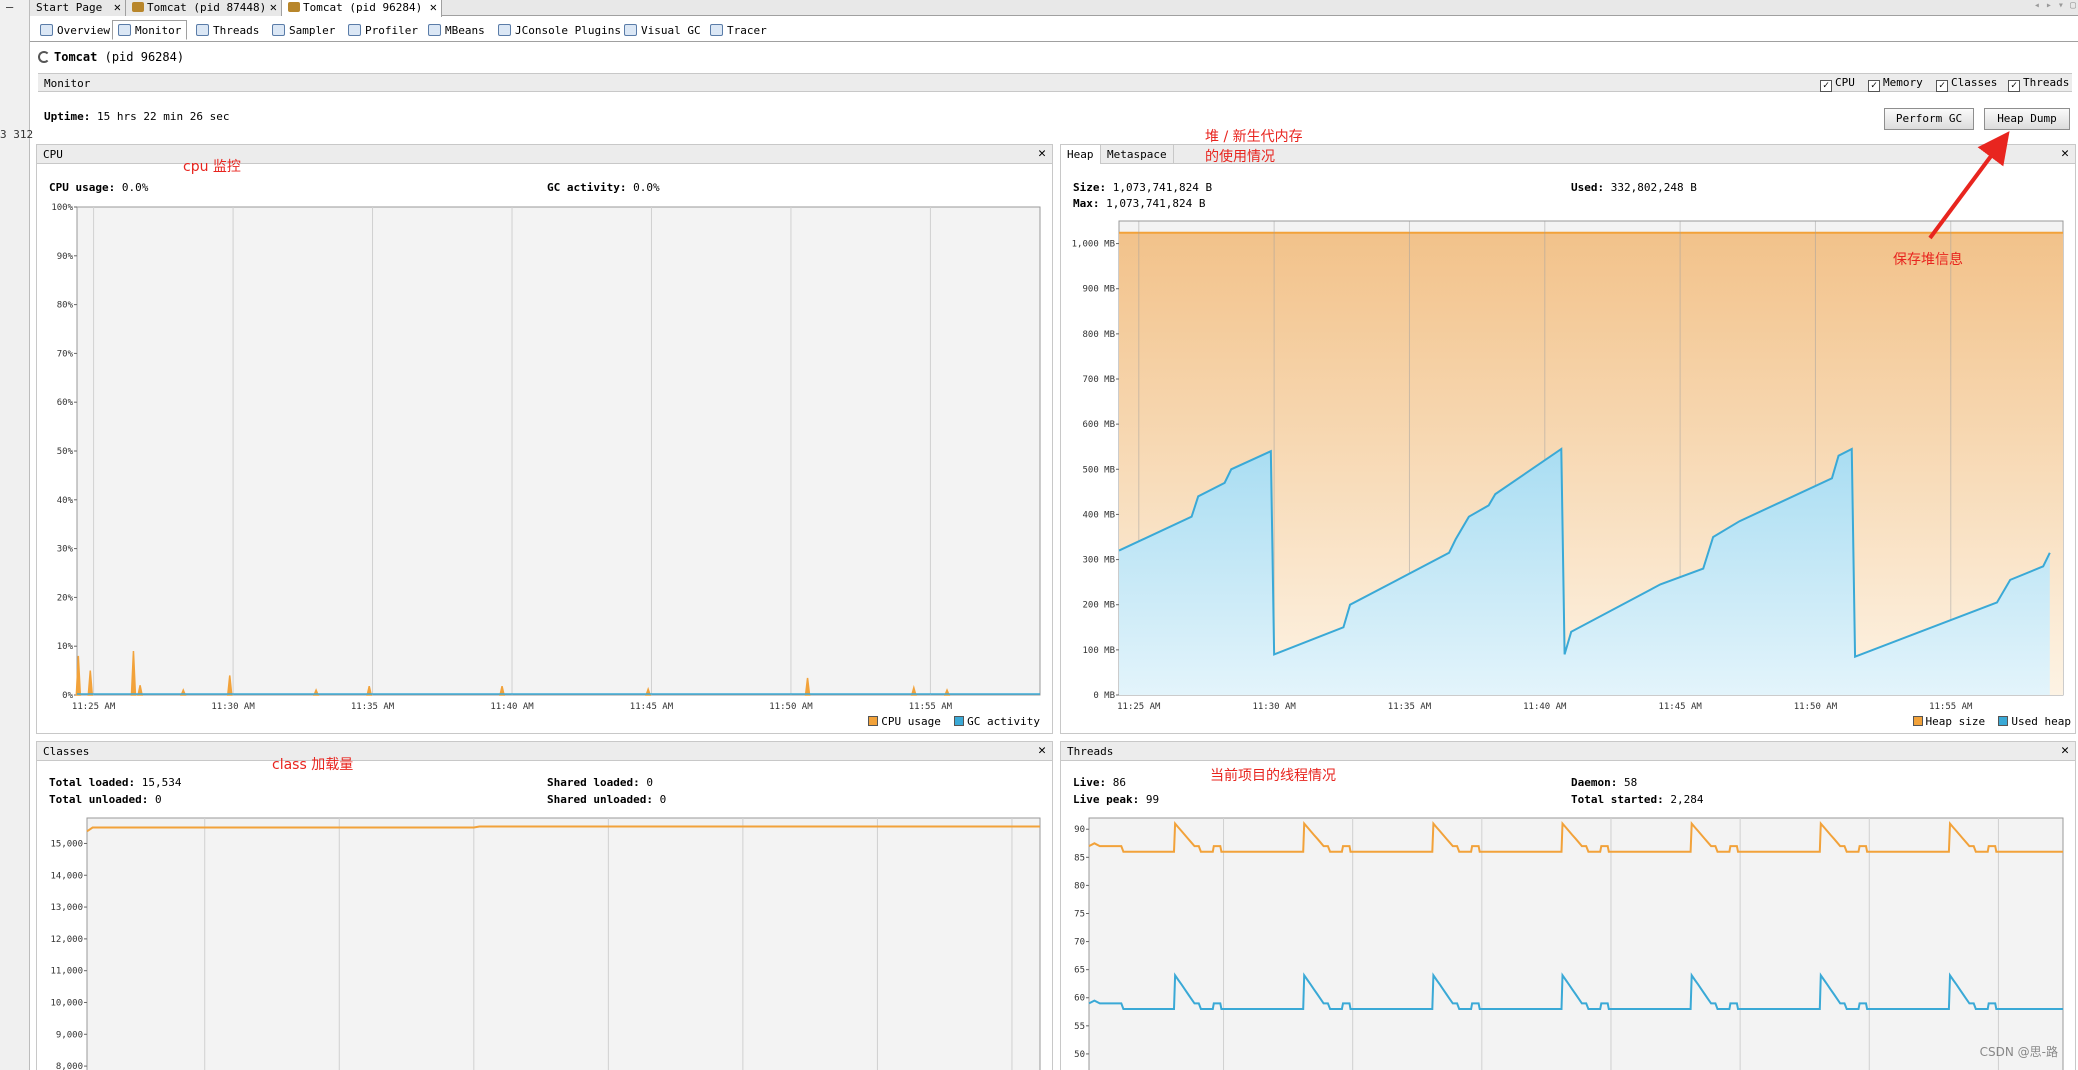 The height and width of the screenshot is (1070, 2078). Describe the element at coordinates (1687, 799) in the screenshot. I see `stat-value: 2,284` at that location.